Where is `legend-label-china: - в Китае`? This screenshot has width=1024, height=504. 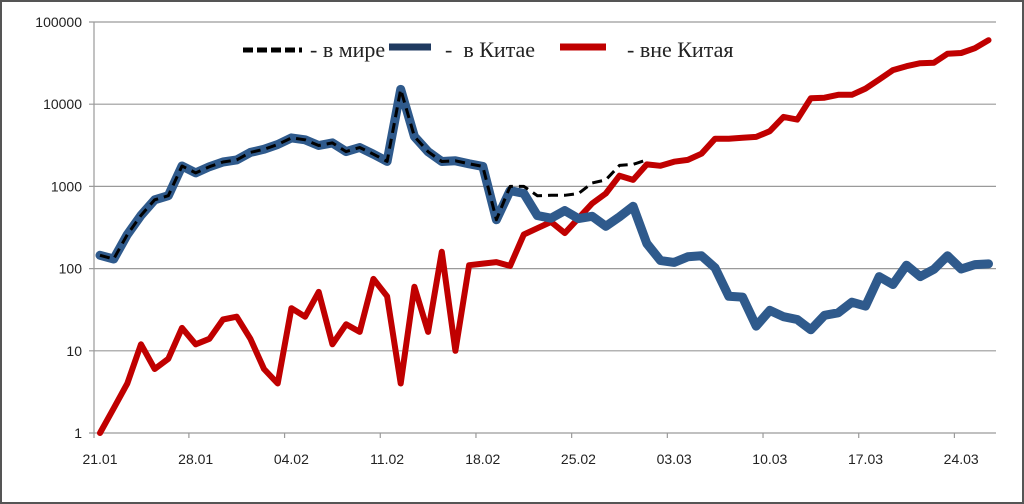
legend-label-china: - в Китае is located at coordinates (490, 49).